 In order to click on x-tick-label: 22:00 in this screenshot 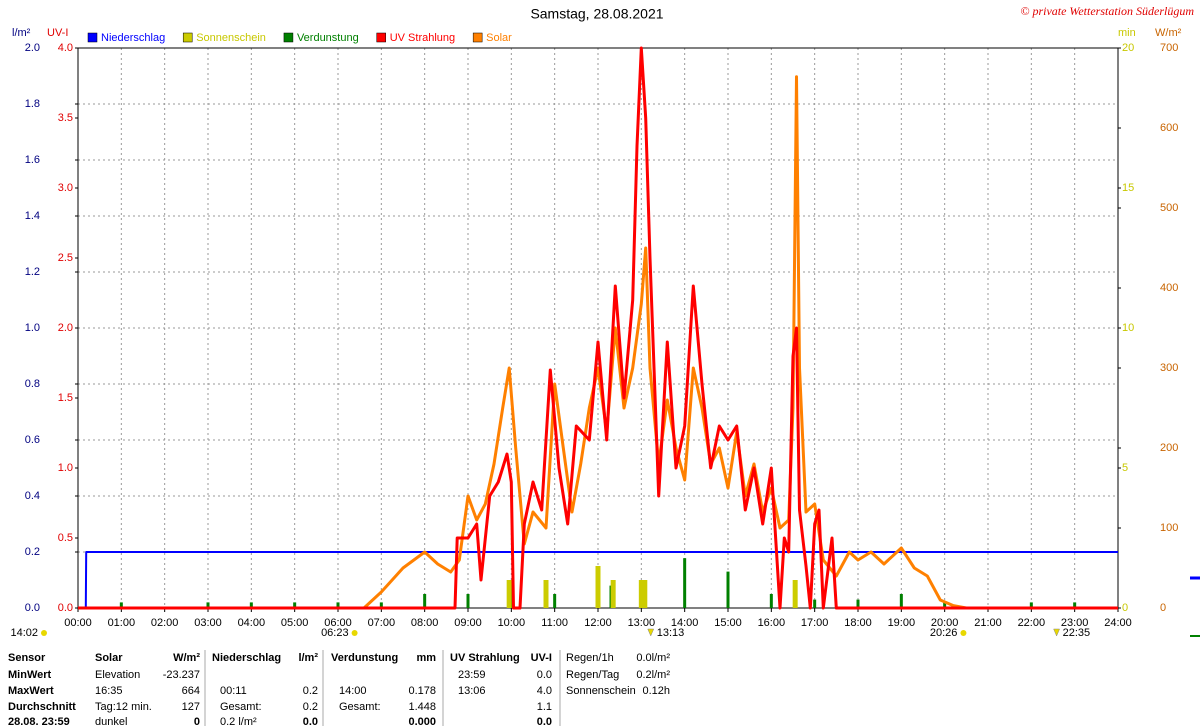, I will do `click(1032, 623)`.